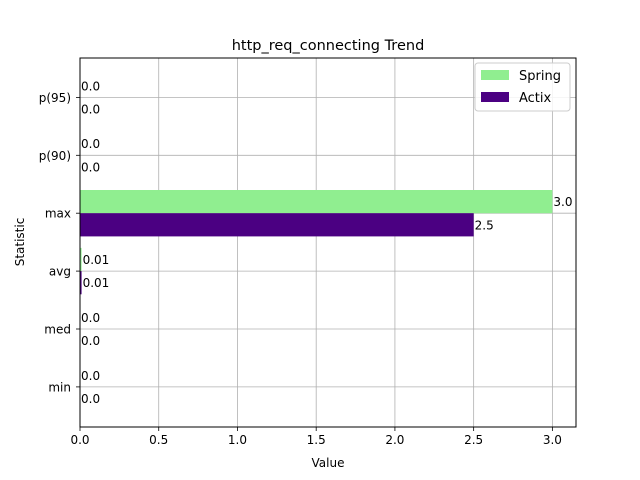  I want to click on x-tick-label: 0.0, so click(79, 440).